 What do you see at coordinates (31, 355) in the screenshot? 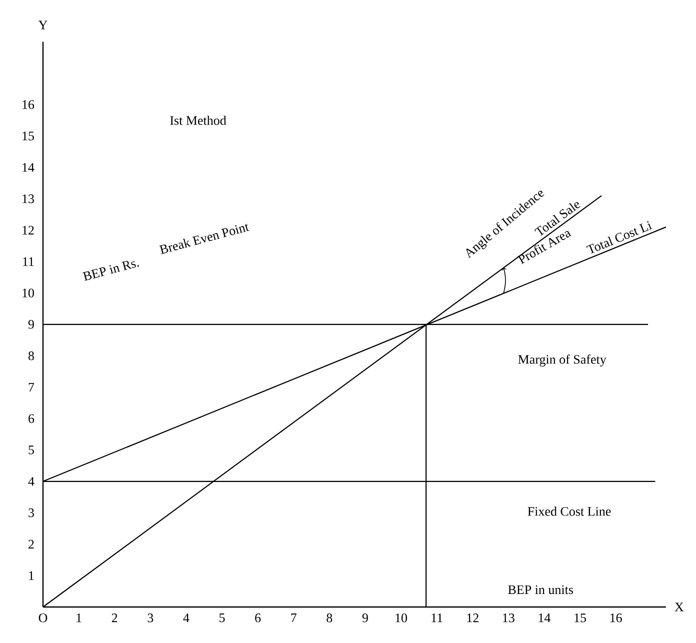
I see `y-tick-label: 8` at bounding box center [31, 355].